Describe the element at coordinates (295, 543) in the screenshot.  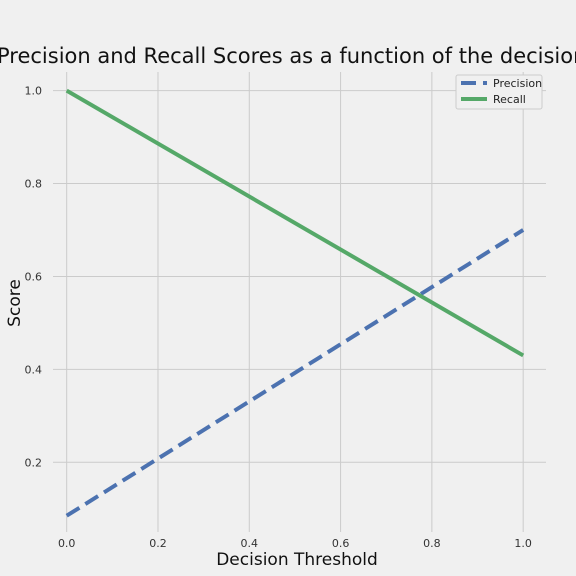
I see `x-axis: 0.0 0.2 0.4 0.6 0.8 1.0` at that location.